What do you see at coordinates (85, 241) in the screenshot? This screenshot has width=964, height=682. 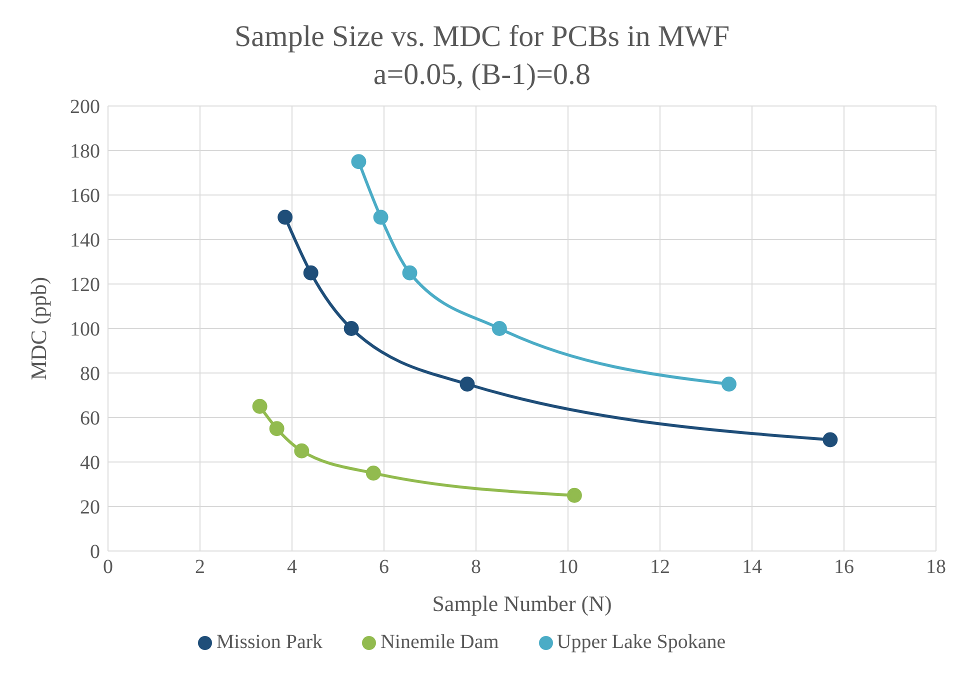 I see `y-tick-label: 140` at bounding box center [85, 241].